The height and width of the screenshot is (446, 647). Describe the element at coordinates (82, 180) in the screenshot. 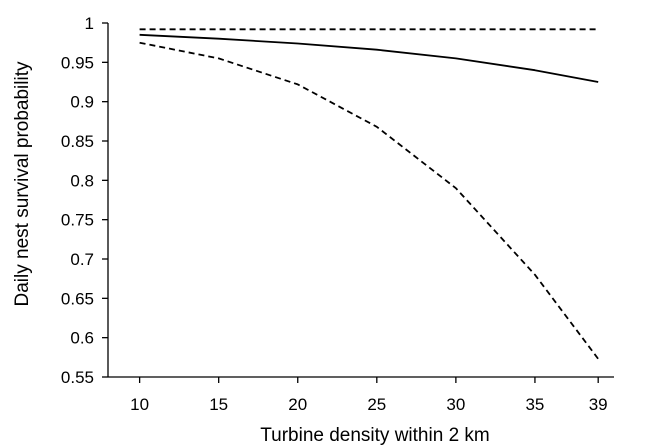

I see `y-tick-label: 0.8` at that location.